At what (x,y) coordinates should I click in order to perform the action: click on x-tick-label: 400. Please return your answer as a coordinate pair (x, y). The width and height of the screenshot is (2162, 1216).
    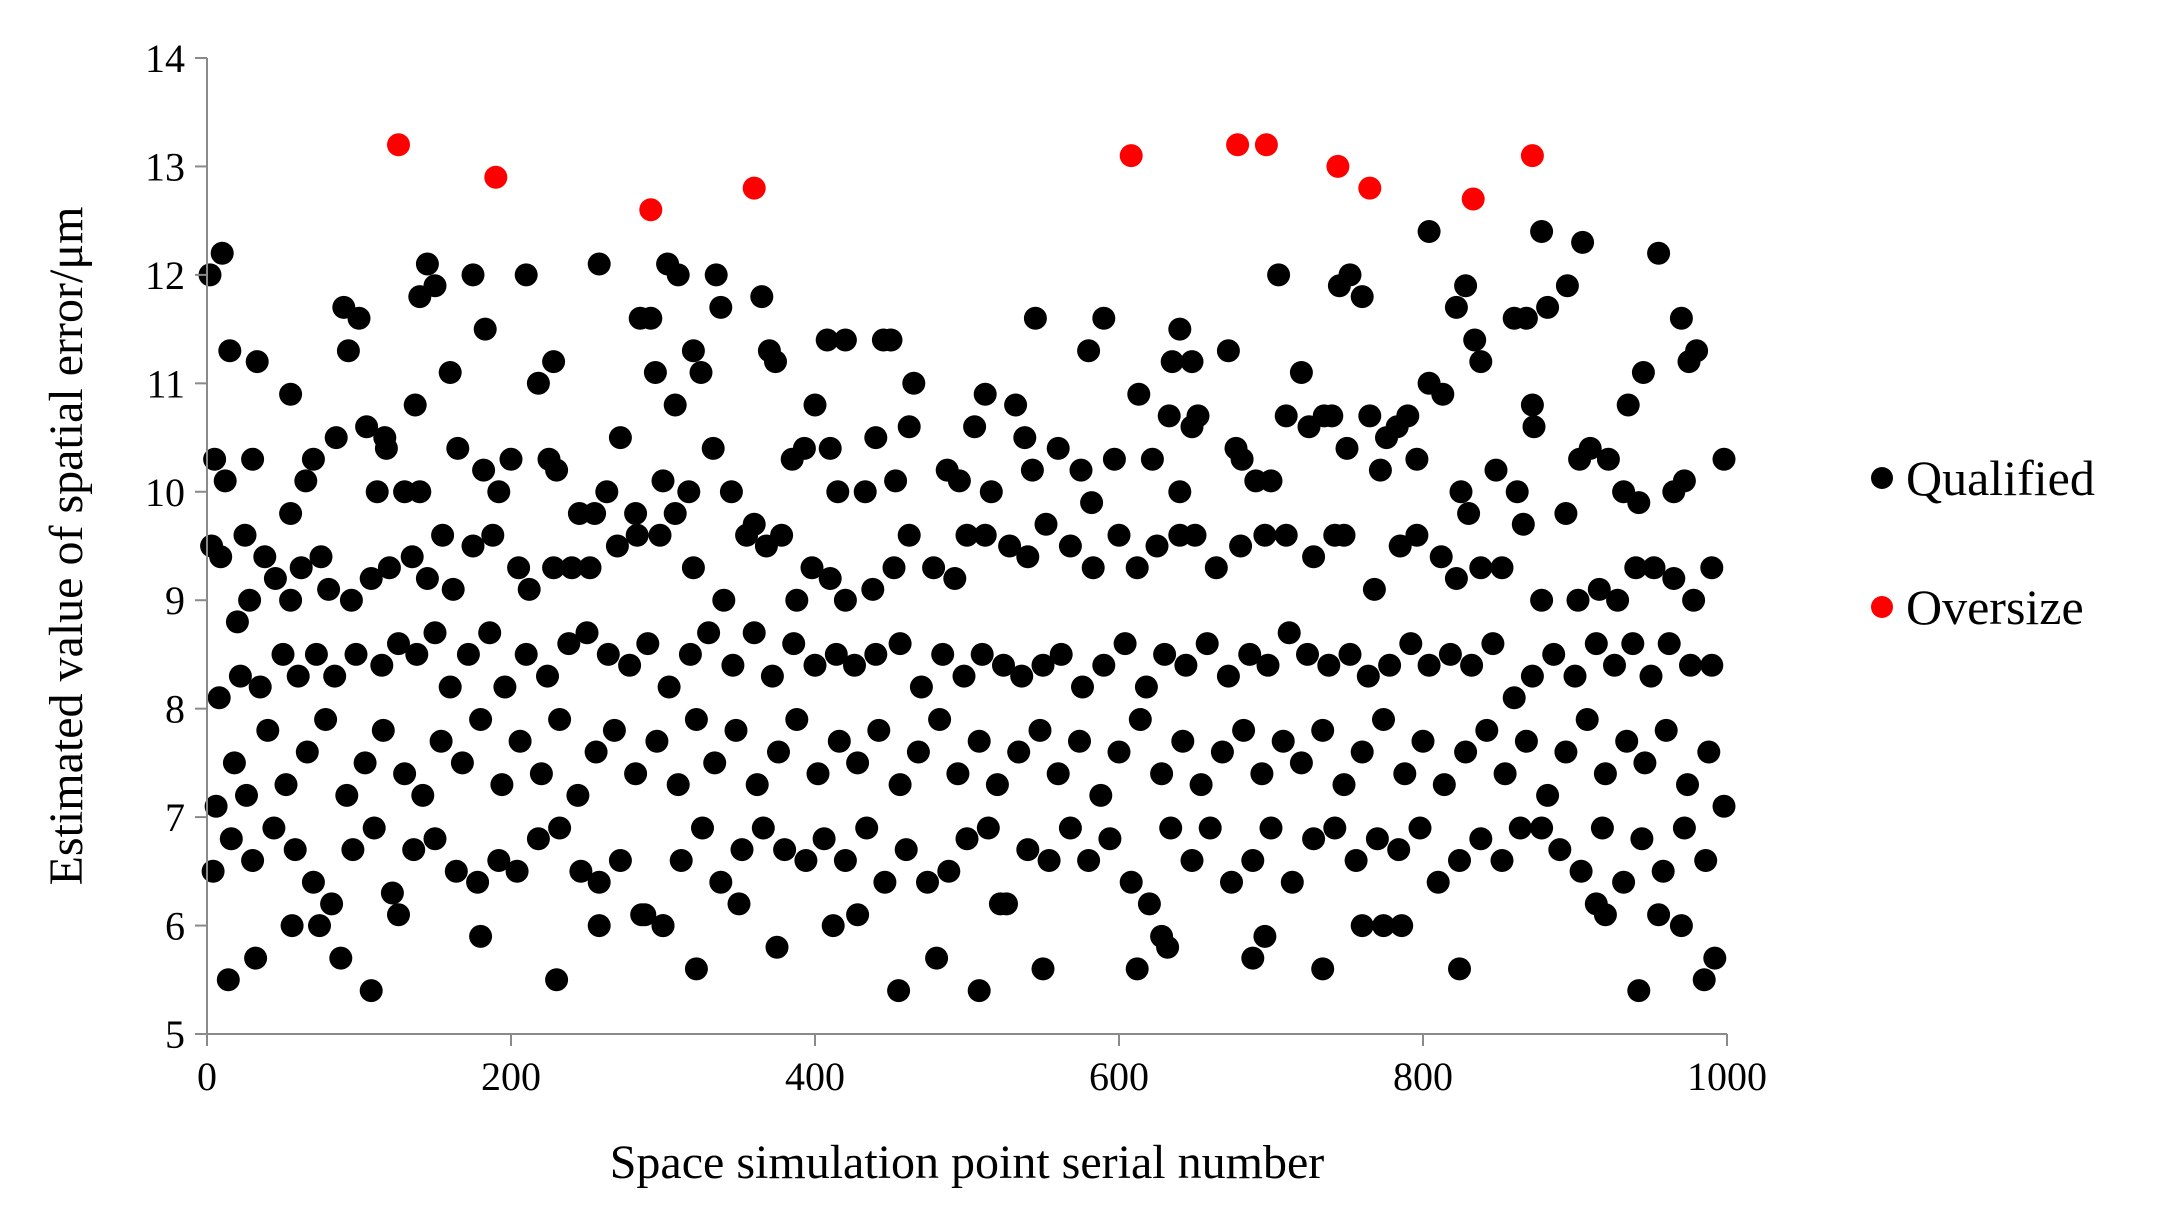
    Looking at the image, I should click on (815, 1076).